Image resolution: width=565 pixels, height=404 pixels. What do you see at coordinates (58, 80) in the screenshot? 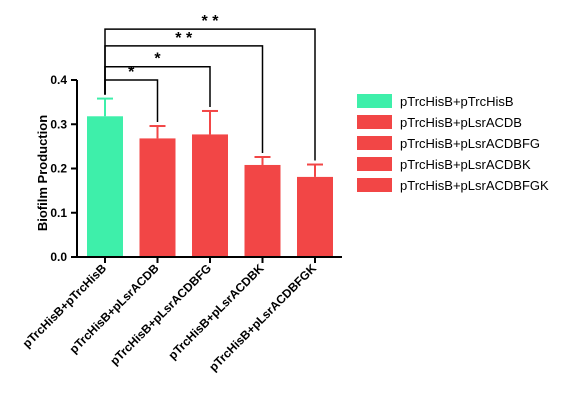
I see `y-tick-label-4: 0.4` at bounding box center [58, 80].